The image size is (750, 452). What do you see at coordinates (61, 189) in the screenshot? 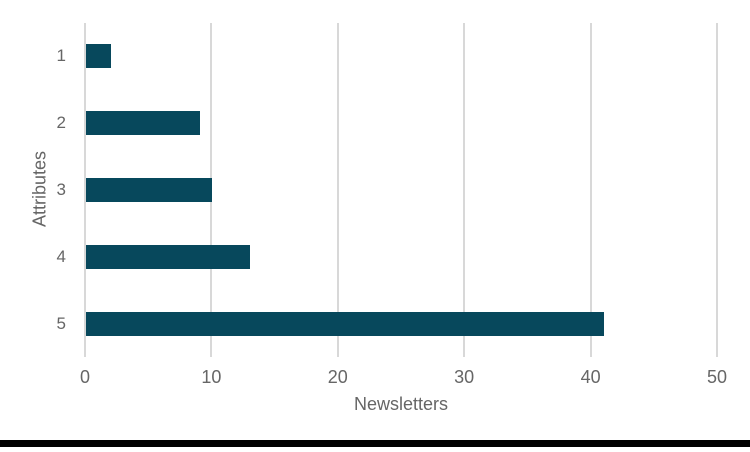
I see `category-label-3: 3` at bounding box center [61, 189].